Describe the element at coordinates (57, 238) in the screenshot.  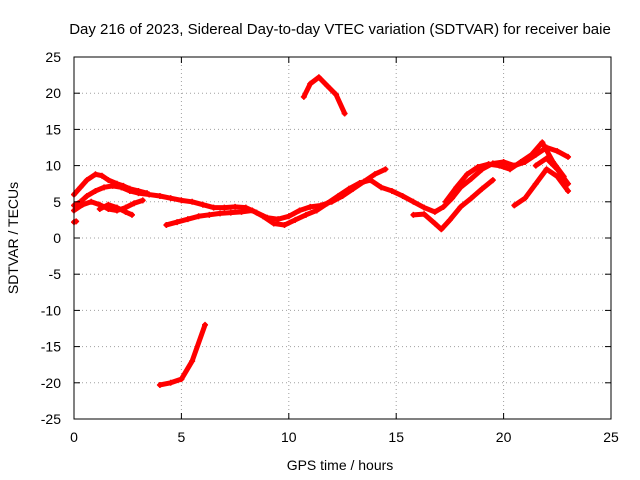
I see `y-tick-label: 0` at that location.